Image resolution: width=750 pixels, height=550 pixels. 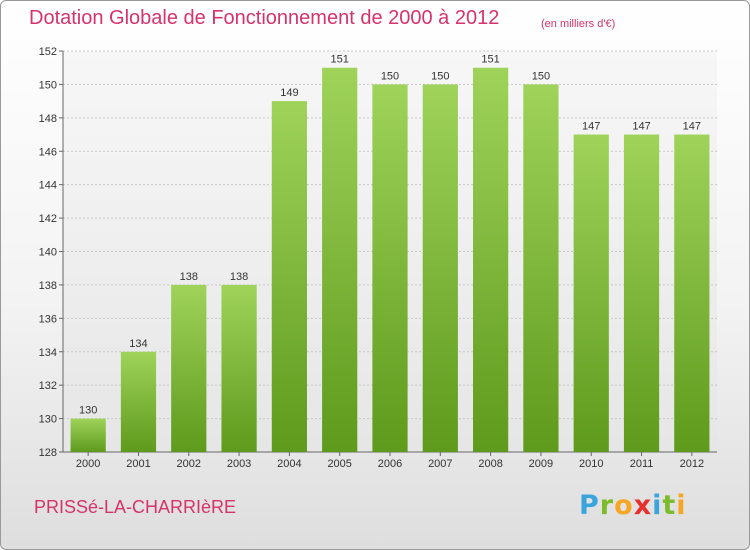 I want to click on x-tick-label: 2002, so click(x=189, y=464).